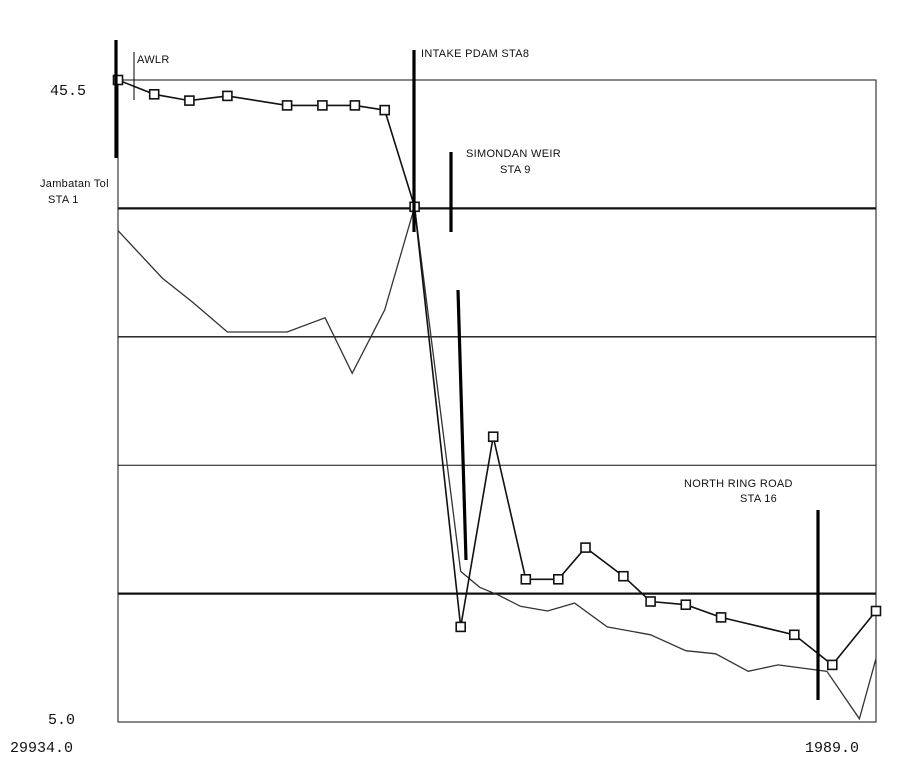 The height and width of the screenshot is (761, 898). I want to click on annotation-simondan-line2: STA 9, so click(515, 170).